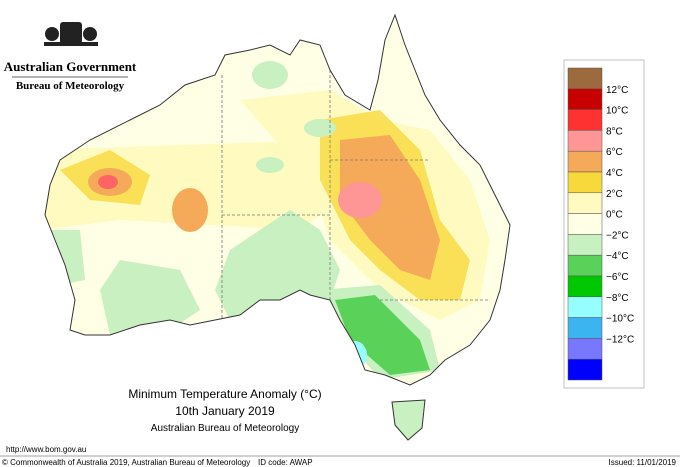 This screenshot has width=680, height=467. Describe the element at coordinates (617, 277) in the screenshot. I see `legend-label: −6°C` at that location.